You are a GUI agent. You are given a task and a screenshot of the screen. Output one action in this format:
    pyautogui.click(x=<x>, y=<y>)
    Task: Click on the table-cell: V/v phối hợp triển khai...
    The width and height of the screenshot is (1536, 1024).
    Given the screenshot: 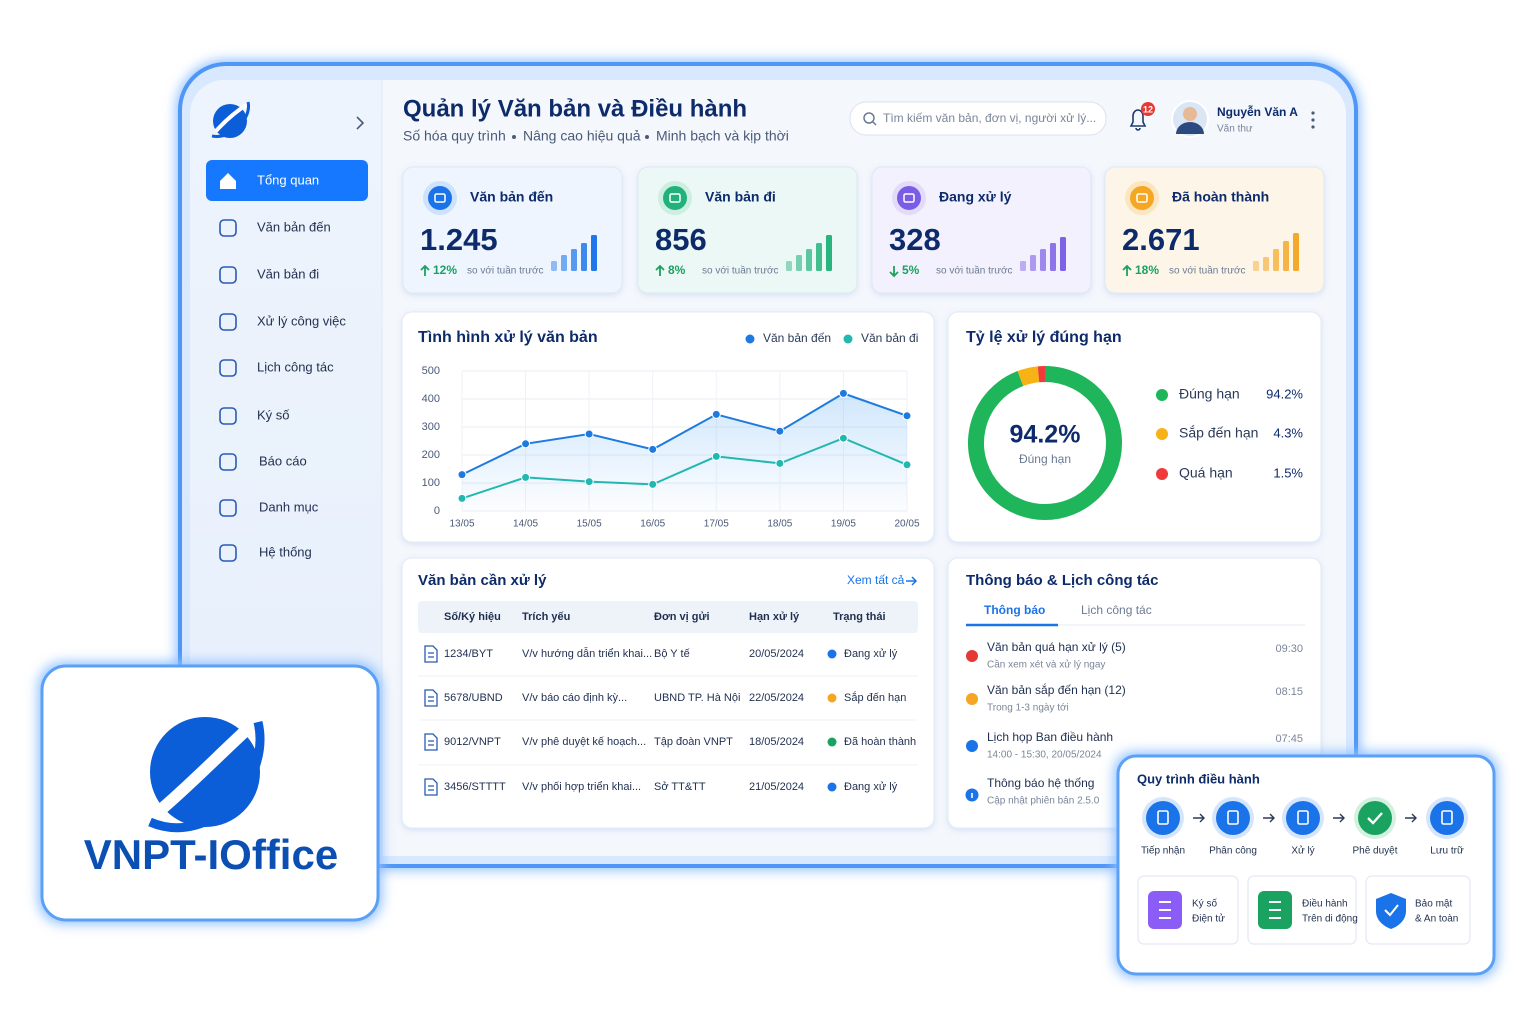 What is the action you would take?
    pyautogui.click(x=581, y=787)
    